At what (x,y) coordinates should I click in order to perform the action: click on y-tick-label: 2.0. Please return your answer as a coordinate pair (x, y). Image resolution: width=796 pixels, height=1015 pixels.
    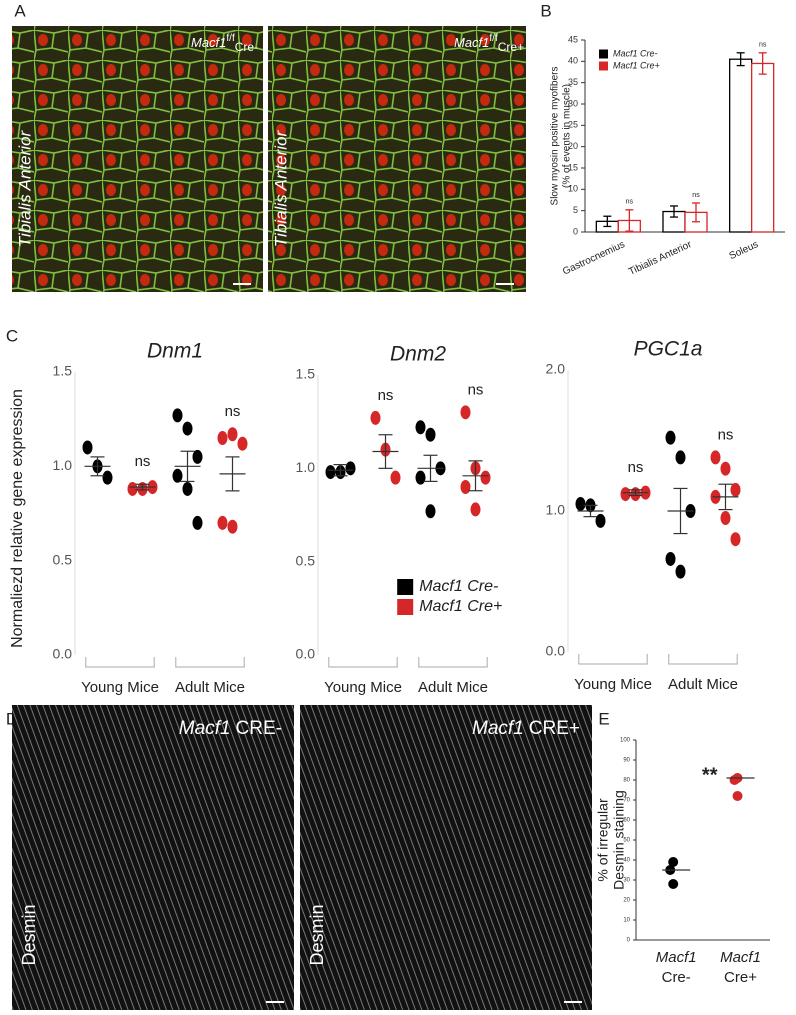
    Looking at the image, I should click on (556, 369).